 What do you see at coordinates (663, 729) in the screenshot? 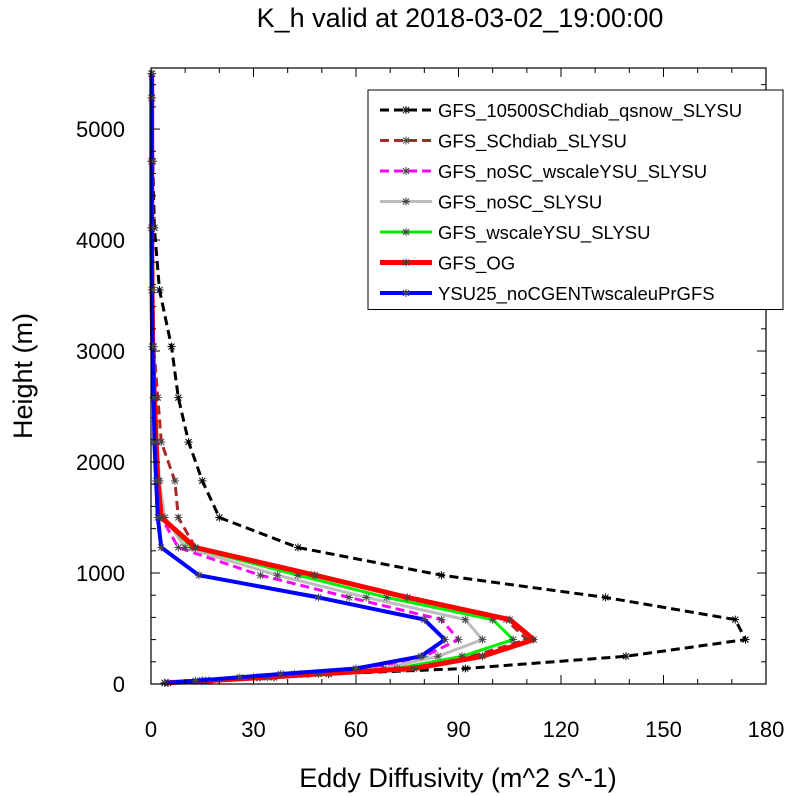
I see `x-tick-label: 150` at bounding box center [663, 729].